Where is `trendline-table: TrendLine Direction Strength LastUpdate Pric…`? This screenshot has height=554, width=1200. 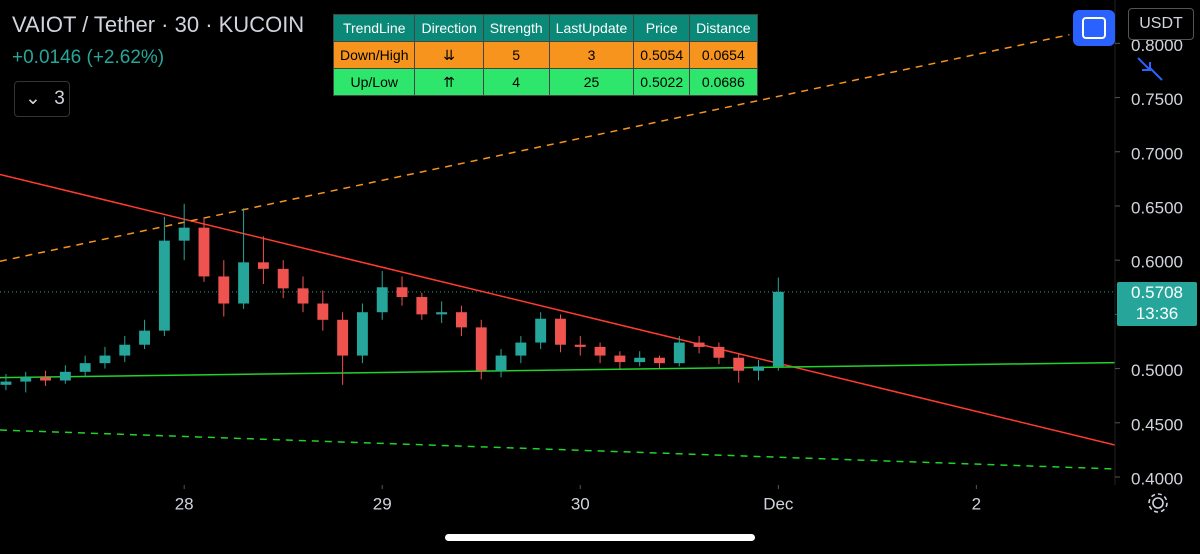
trendline-table: TrendLine Direction Strength LastUpdate Pric… is located at coordinates (545, 55).